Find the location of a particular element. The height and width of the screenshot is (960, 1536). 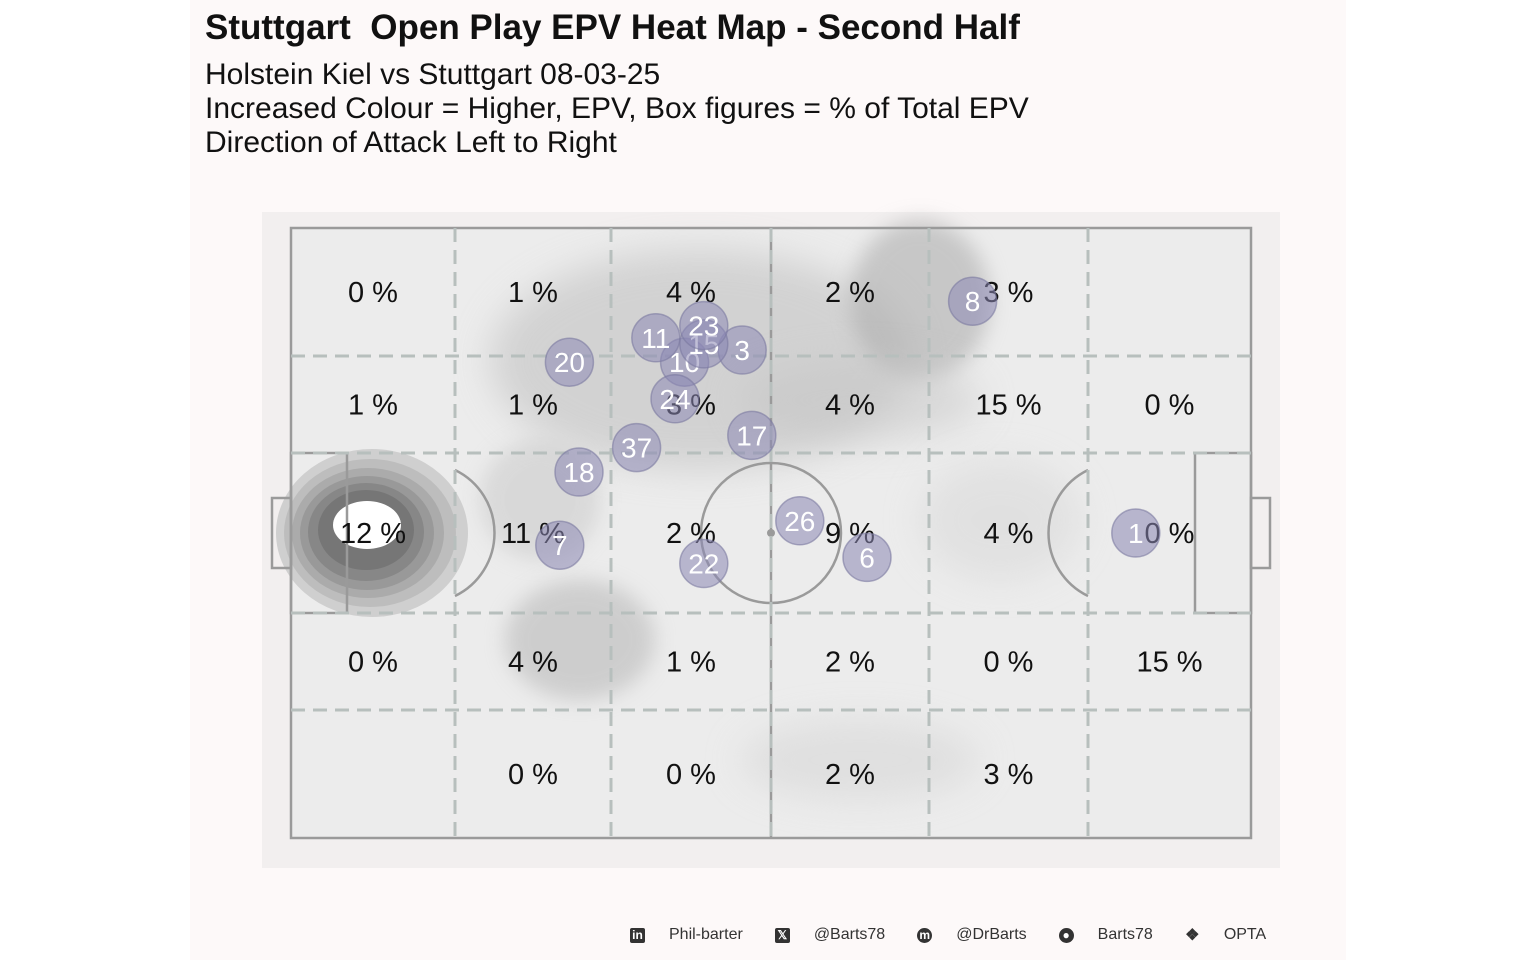

footer-dropbox: ❖ OPTA is located at coordinates (1241, 935).